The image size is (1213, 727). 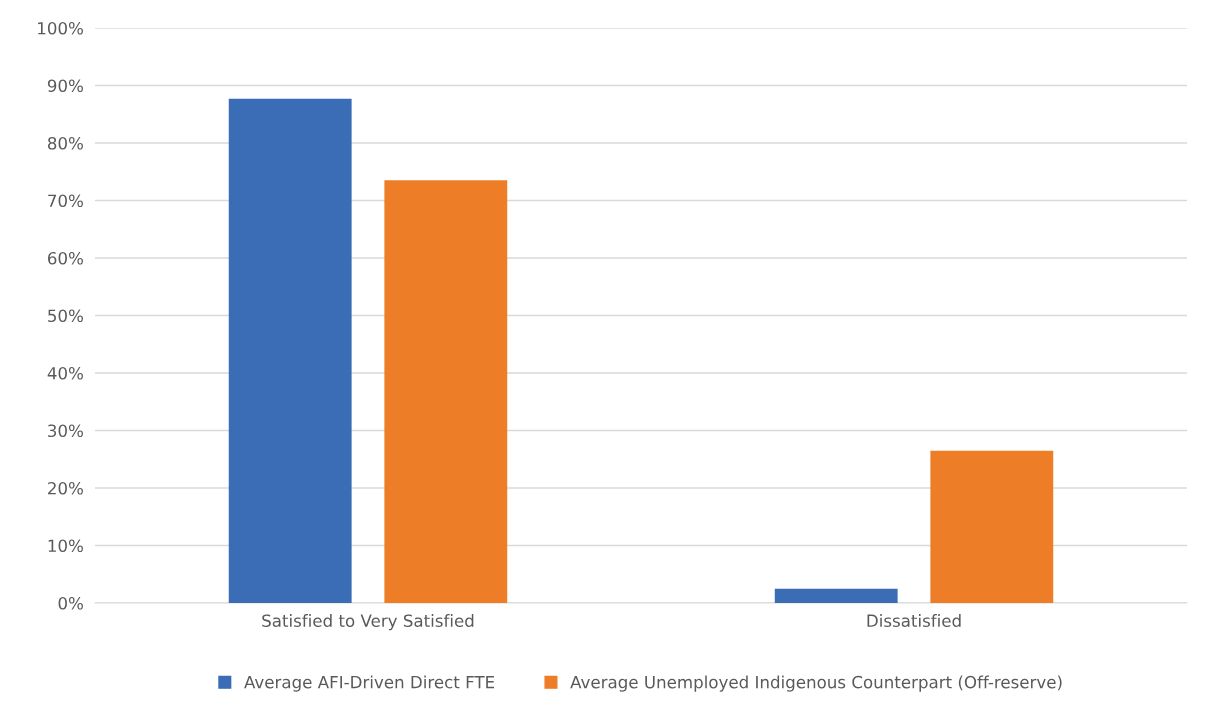 What do you see at coordinates (65, 373) in the screenshot?
I see `y-tick-label: 40%` at bounding box center [65, 373].